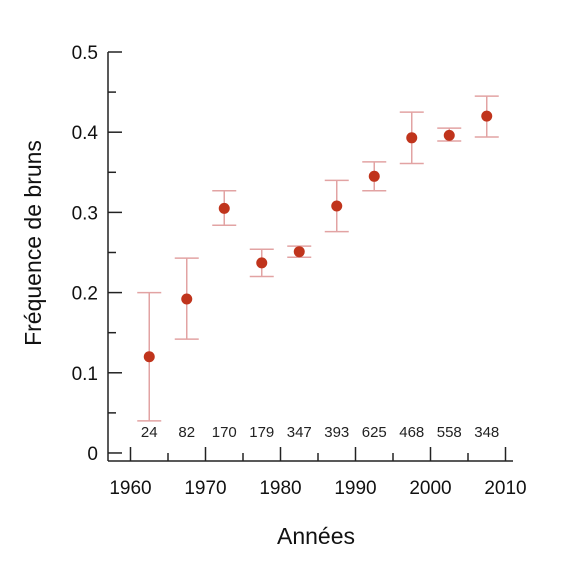 The height and width of the screenshot is (569, 567). I want to click on x-tick-label: 2010, so click(505, 488).